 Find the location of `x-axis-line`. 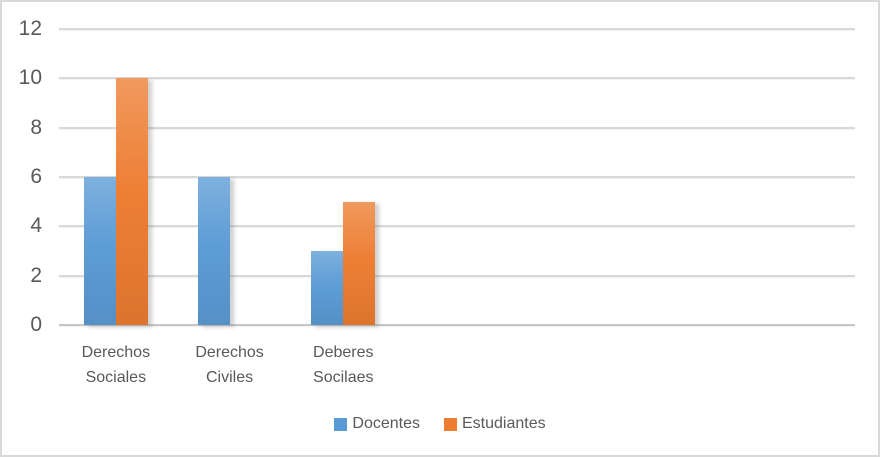

x-axis-line is located at coordinates (457, 325).